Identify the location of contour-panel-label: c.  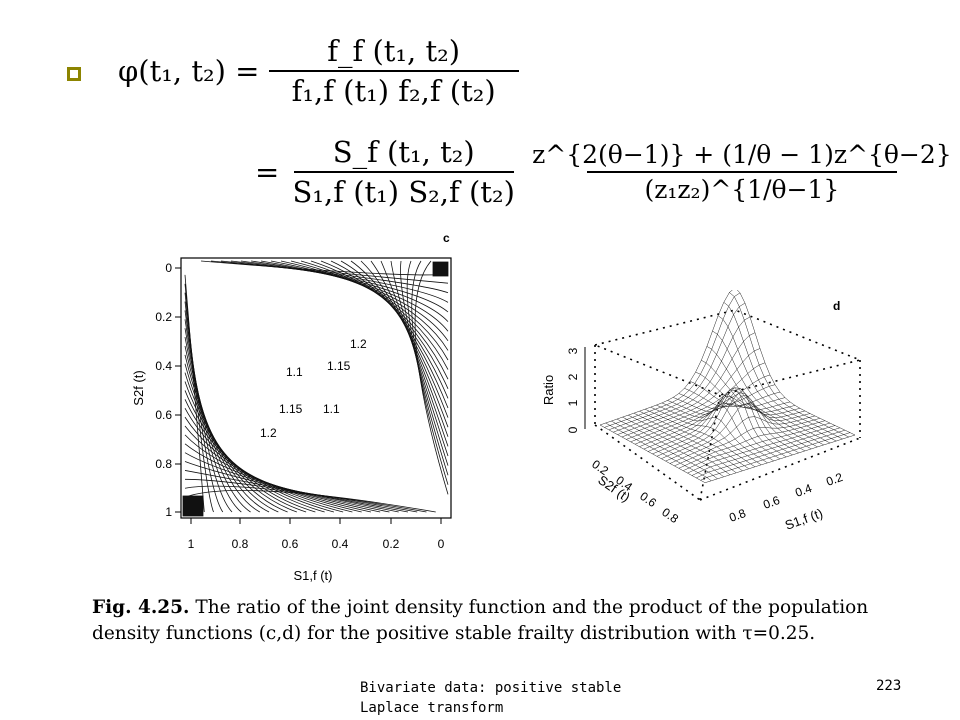
(446, 238).